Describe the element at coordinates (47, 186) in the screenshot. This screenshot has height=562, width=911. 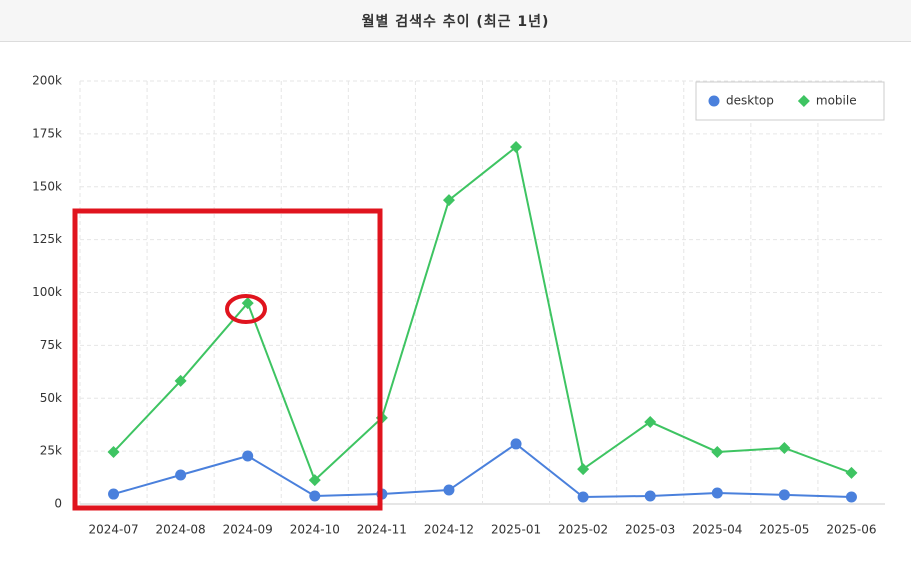
I see `y-tick-label: 150k` at that location.